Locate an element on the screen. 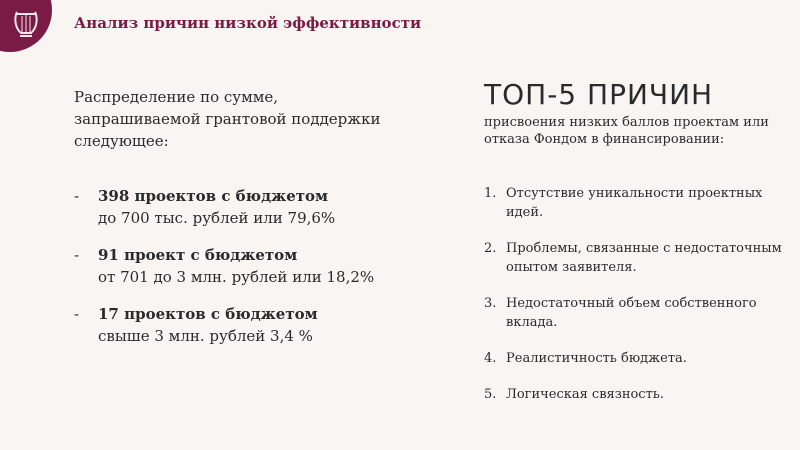  reason-number: 1. is located at coordinates (490, 193).